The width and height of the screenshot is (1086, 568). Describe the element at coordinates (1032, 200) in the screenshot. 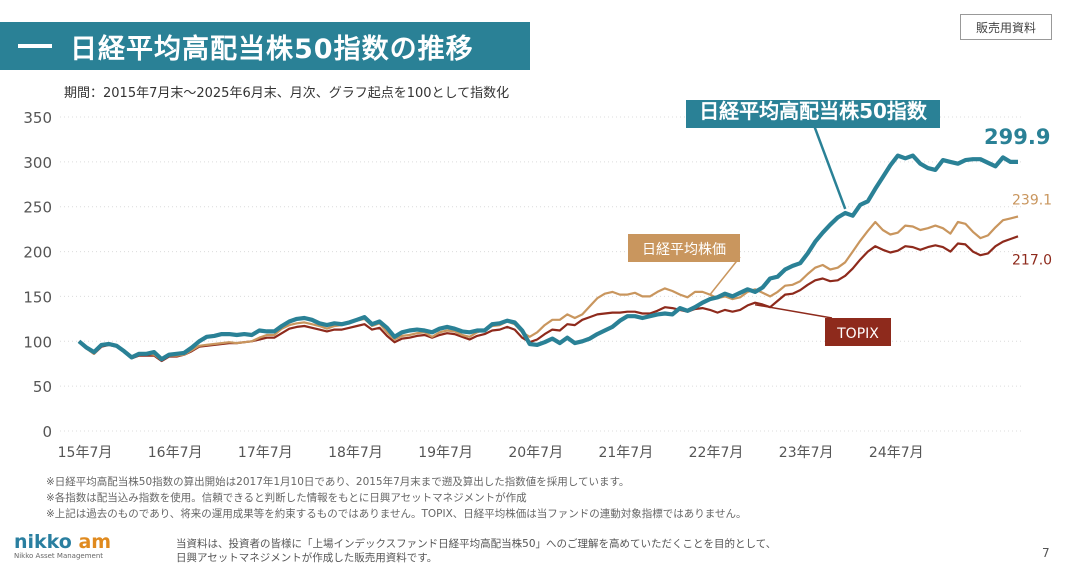

I see `end-value-label: 239.1` at that location.